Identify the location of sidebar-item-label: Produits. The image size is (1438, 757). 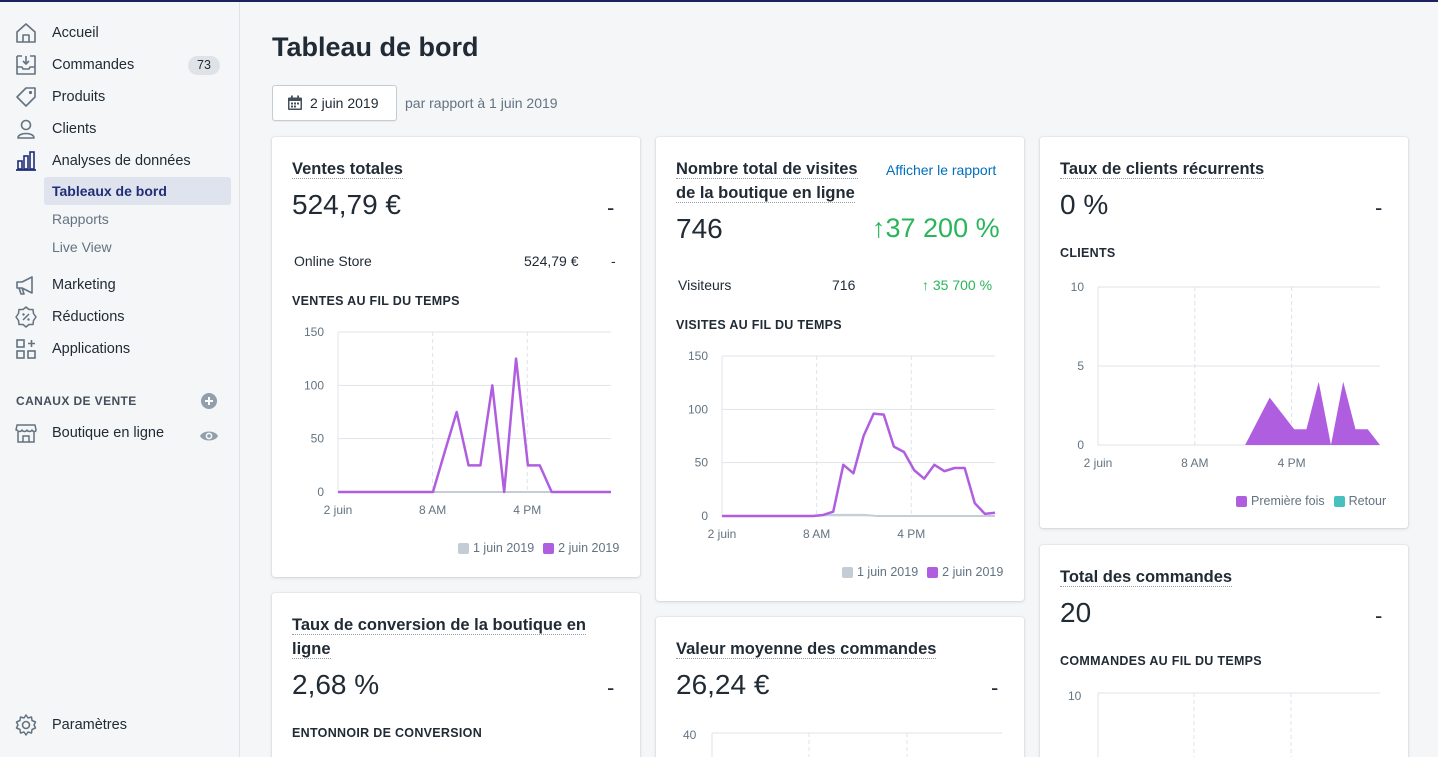
(79, 97).